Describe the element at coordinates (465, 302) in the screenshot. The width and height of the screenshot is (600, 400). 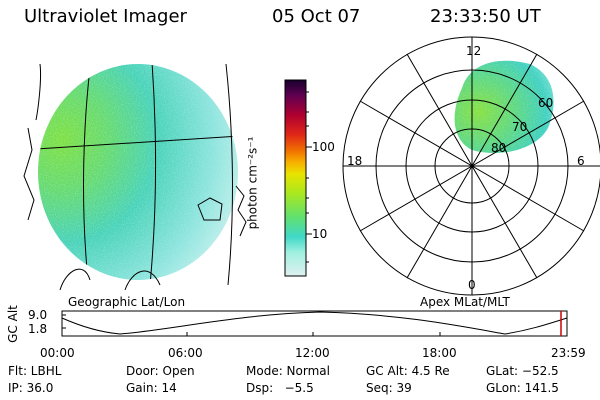
I see `polar-caption: Apex MLat/MLT` at that location.